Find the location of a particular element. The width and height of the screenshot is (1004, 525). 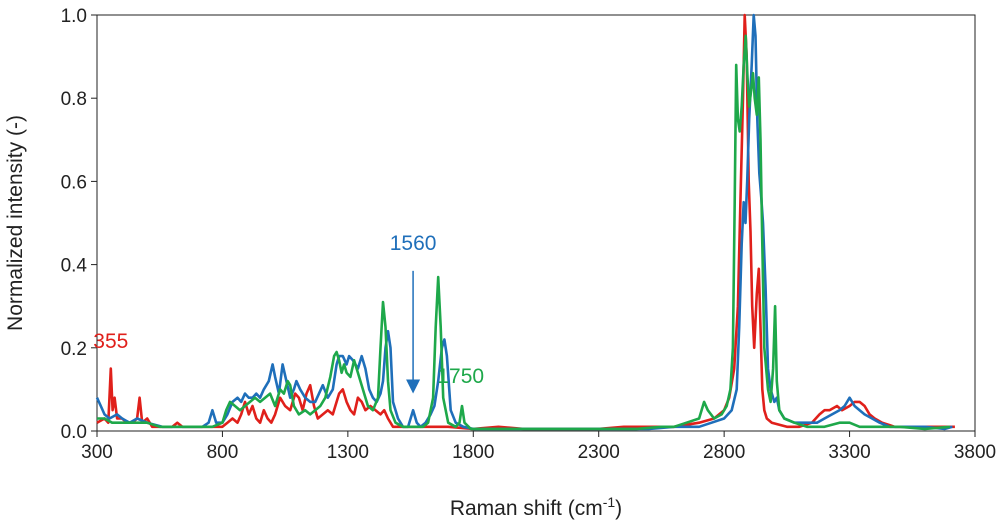

y-tick-label: 0.0 is located at coordinates (74, 432).